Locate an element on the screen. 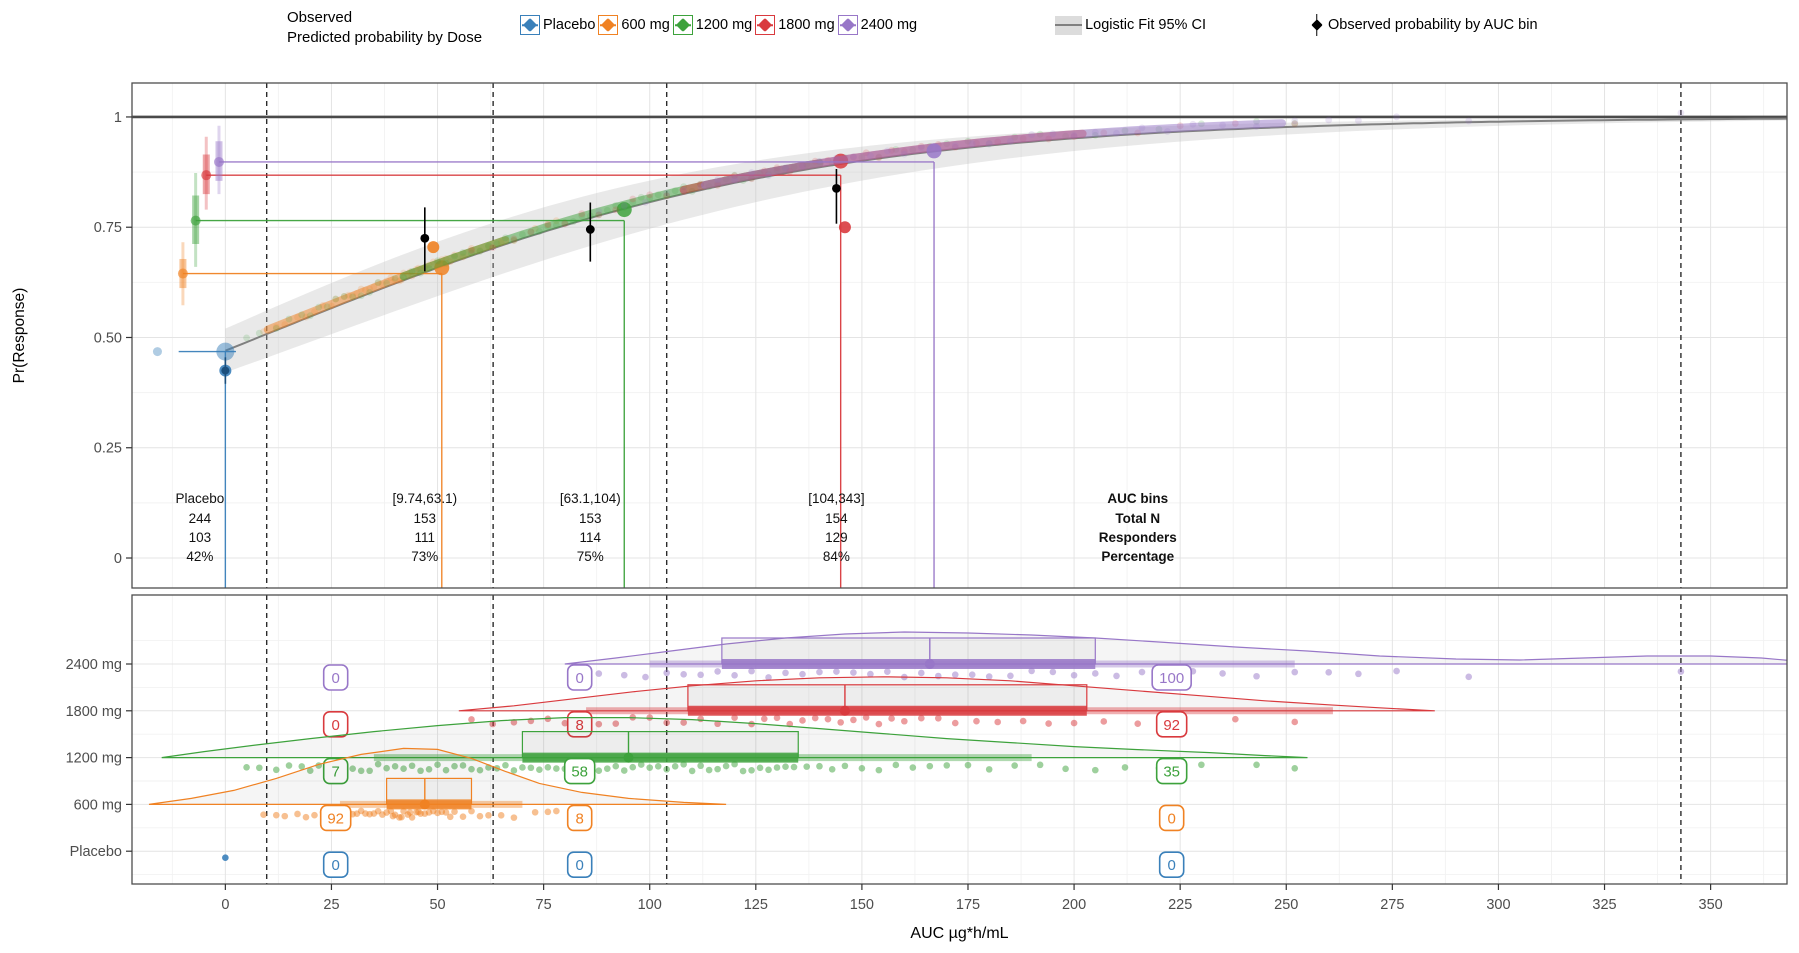  bin-annotation-text: Placebo is located at coordinates (199, 498).